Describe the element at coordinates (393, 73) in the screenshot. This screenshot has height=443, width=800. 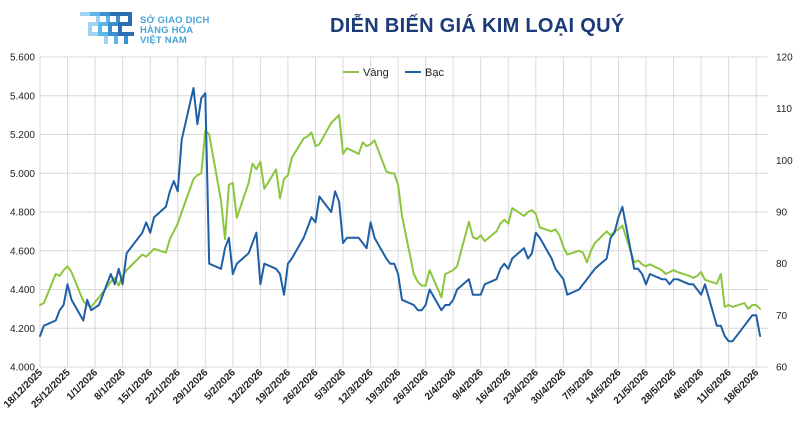
I see `legend: Vàng Bạc` at that location.